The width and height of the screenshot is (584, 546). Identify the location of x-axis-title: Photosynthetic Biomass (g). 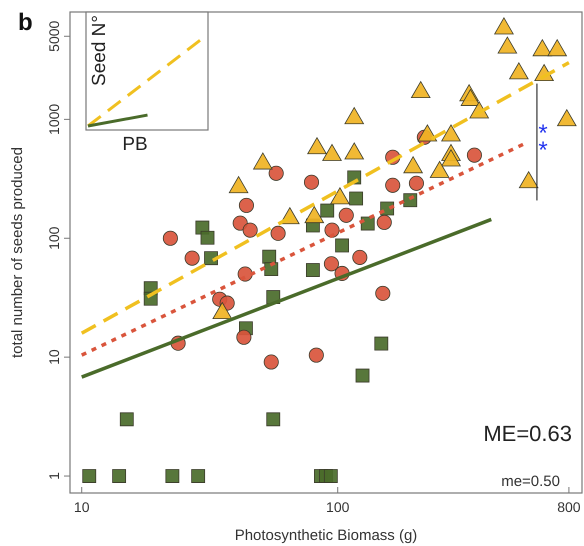
(326, 535).